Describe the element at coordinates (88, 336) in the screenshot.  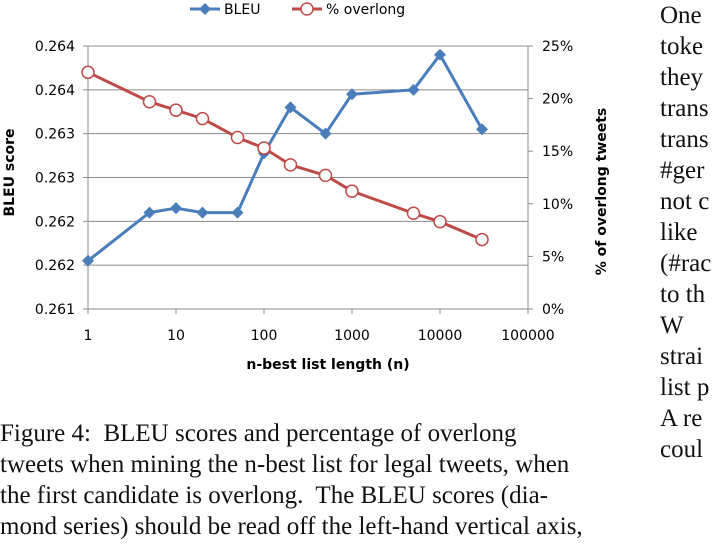
I see `x-tick-label: 1` at that location.